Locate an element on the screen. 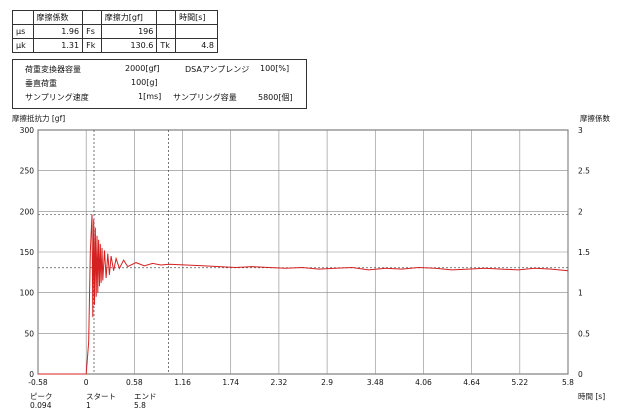 This screenshot has height=416, width=640. y2-tick-label: 0.5 is located at coordinates (584, 333).